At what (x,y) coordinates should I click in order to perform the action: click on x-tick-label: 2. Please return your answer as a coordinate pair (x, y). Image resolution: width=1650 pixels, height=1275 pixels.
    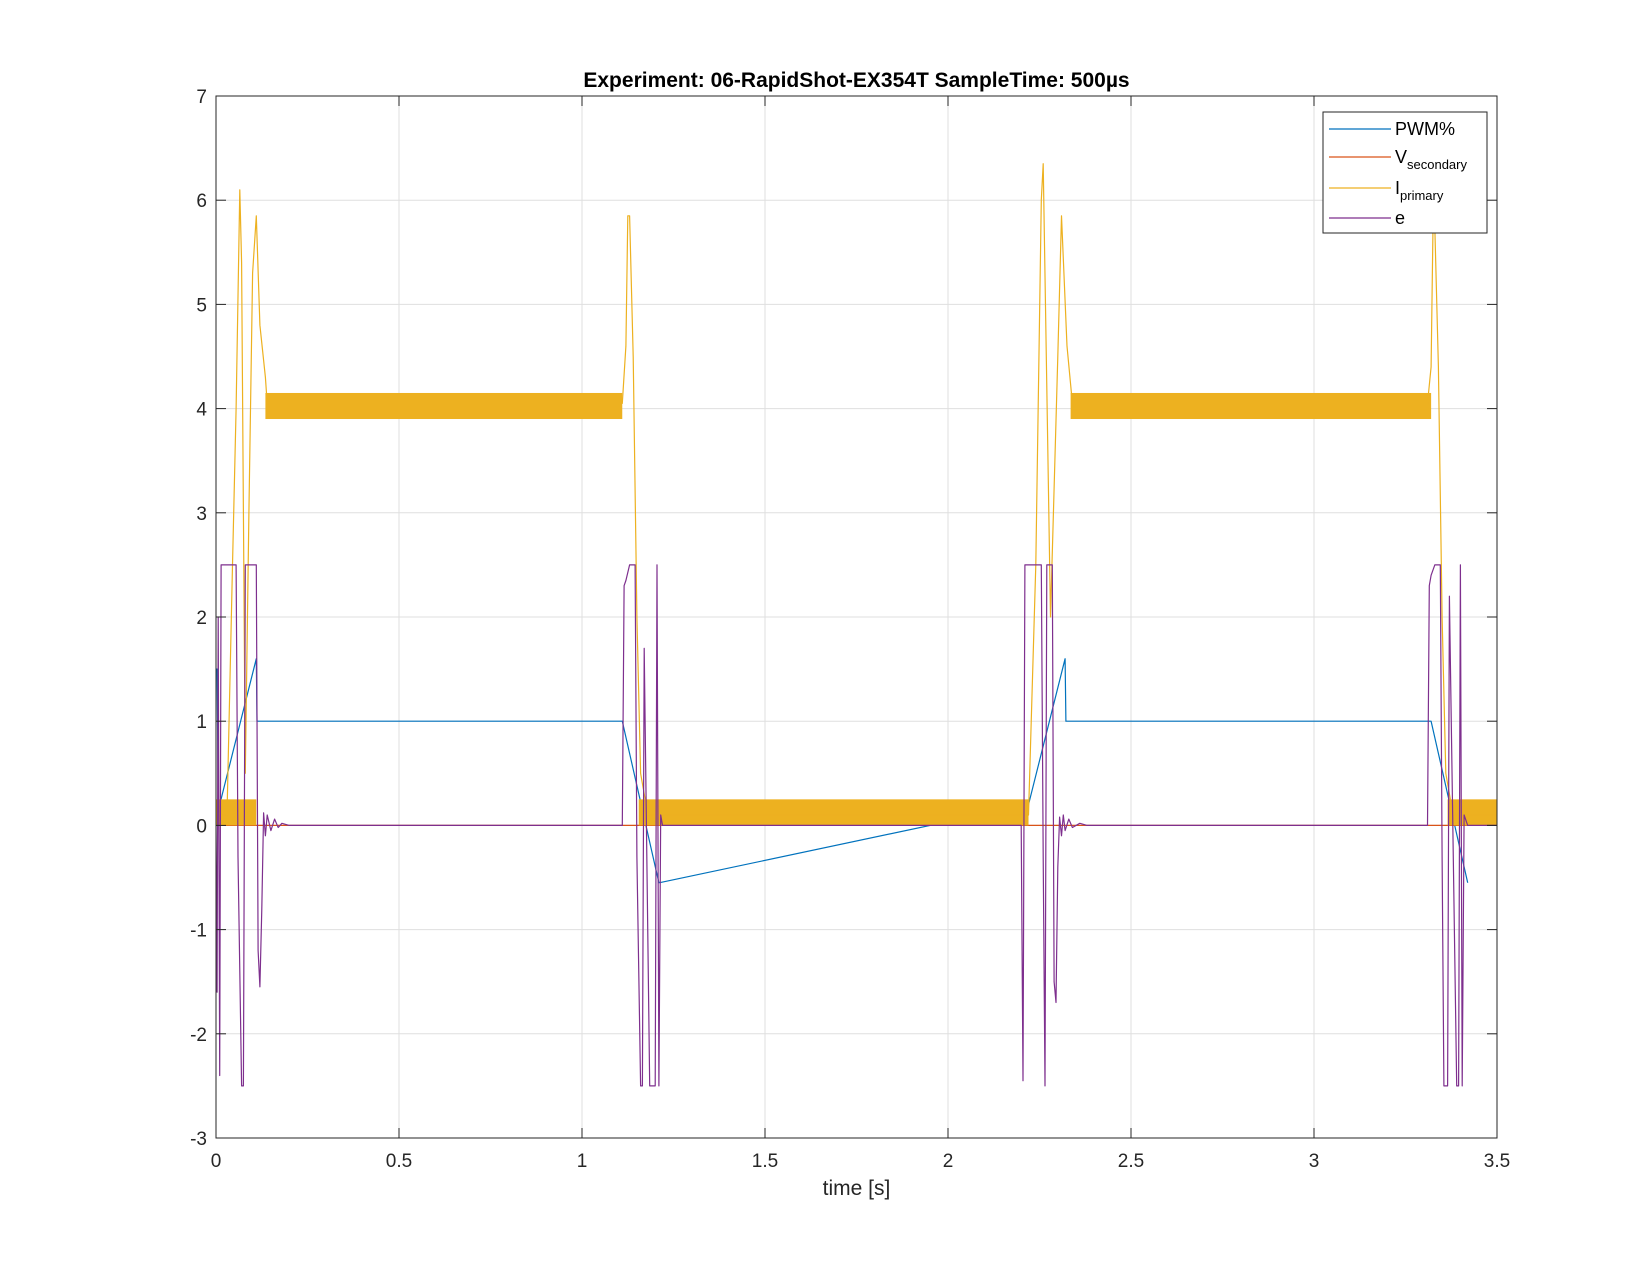
    Looking at the image, I should click on (948, 1161).